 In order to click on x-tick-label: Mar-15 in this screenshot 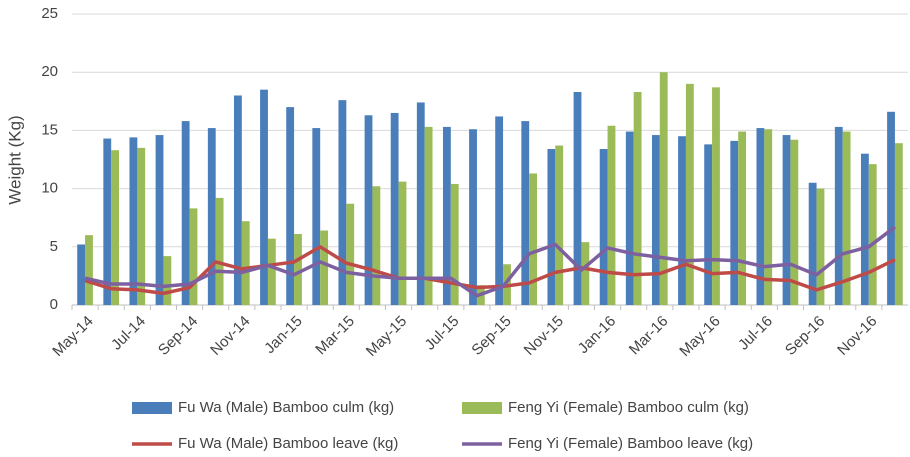, I will do `click(335, 336)`.